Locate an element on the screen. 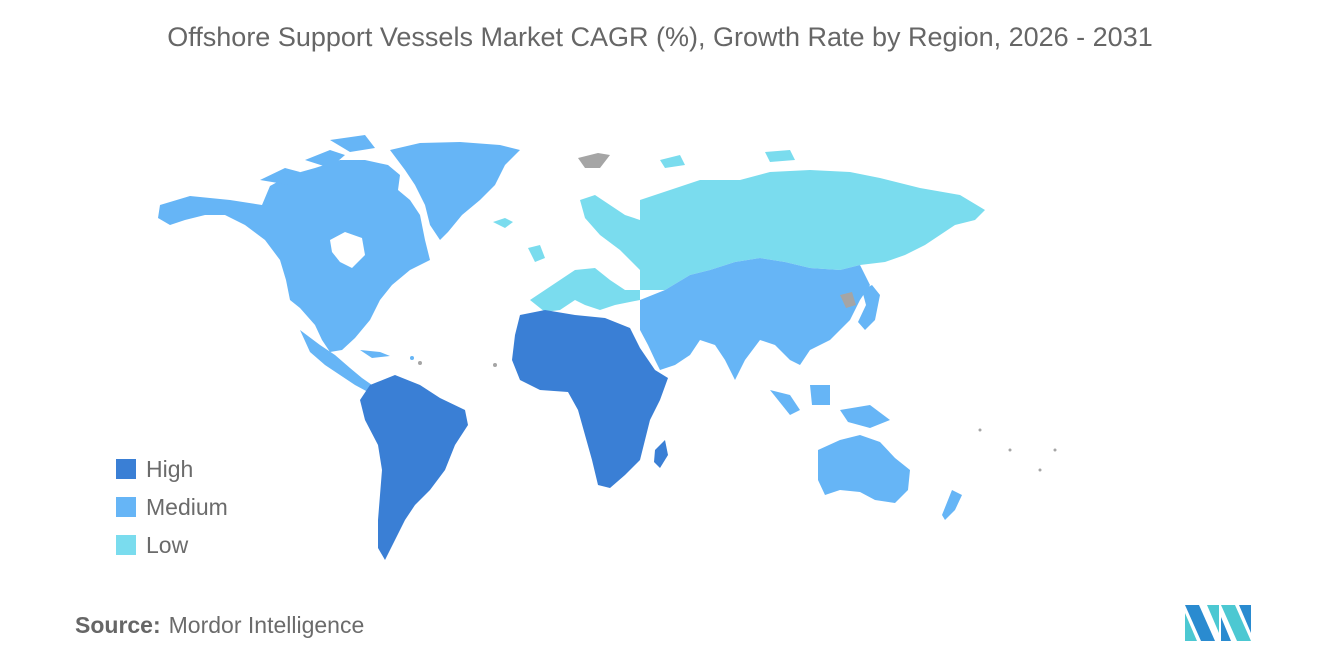  region-south-america is located at coordinates (414, 467).